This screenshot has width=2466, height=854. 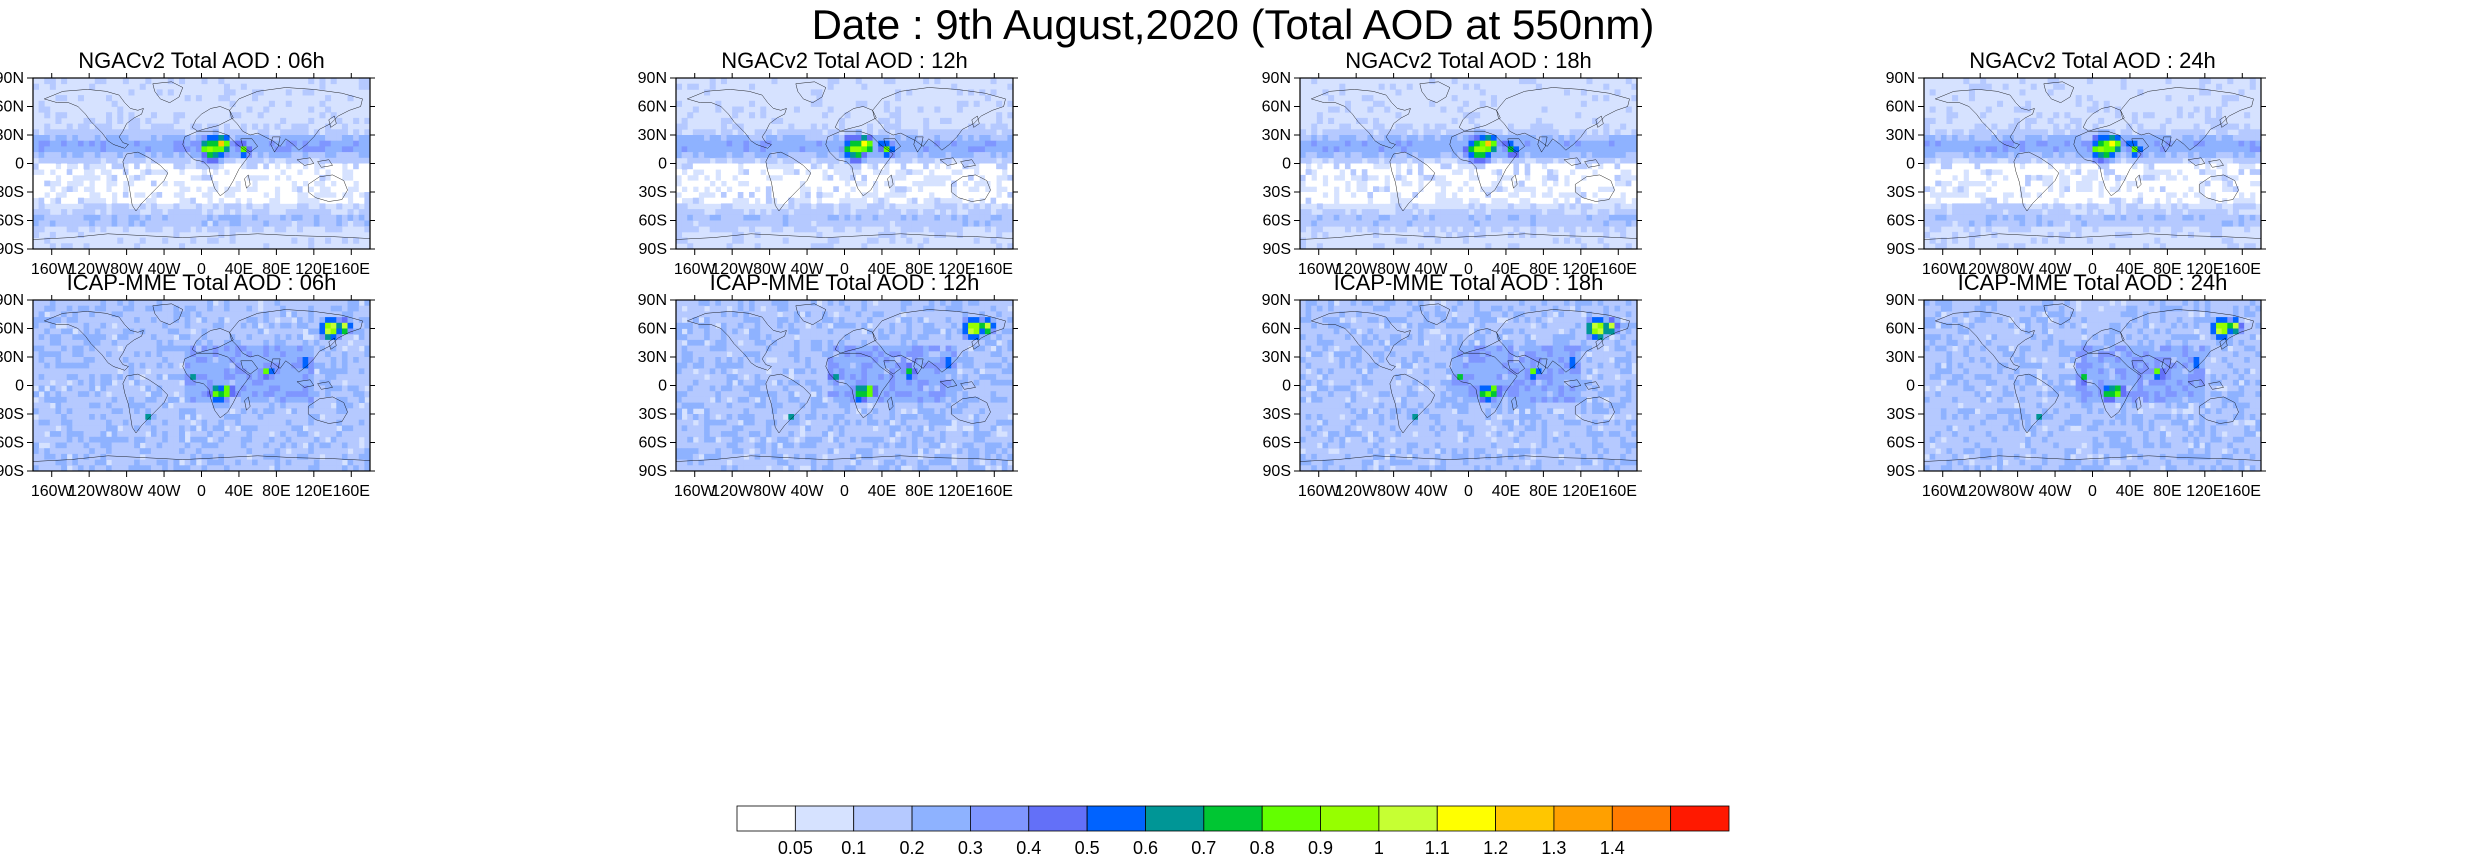 I want to click on colorbar-label: 1, so click(x=1379, y=846).